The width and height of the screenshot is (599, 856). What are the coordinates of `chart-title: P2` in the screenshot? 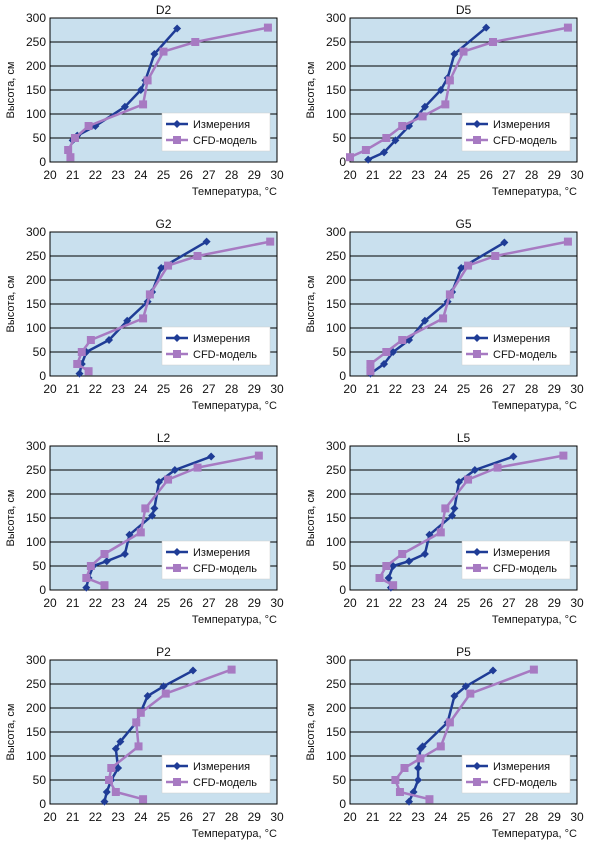 It's located at (163, 652).